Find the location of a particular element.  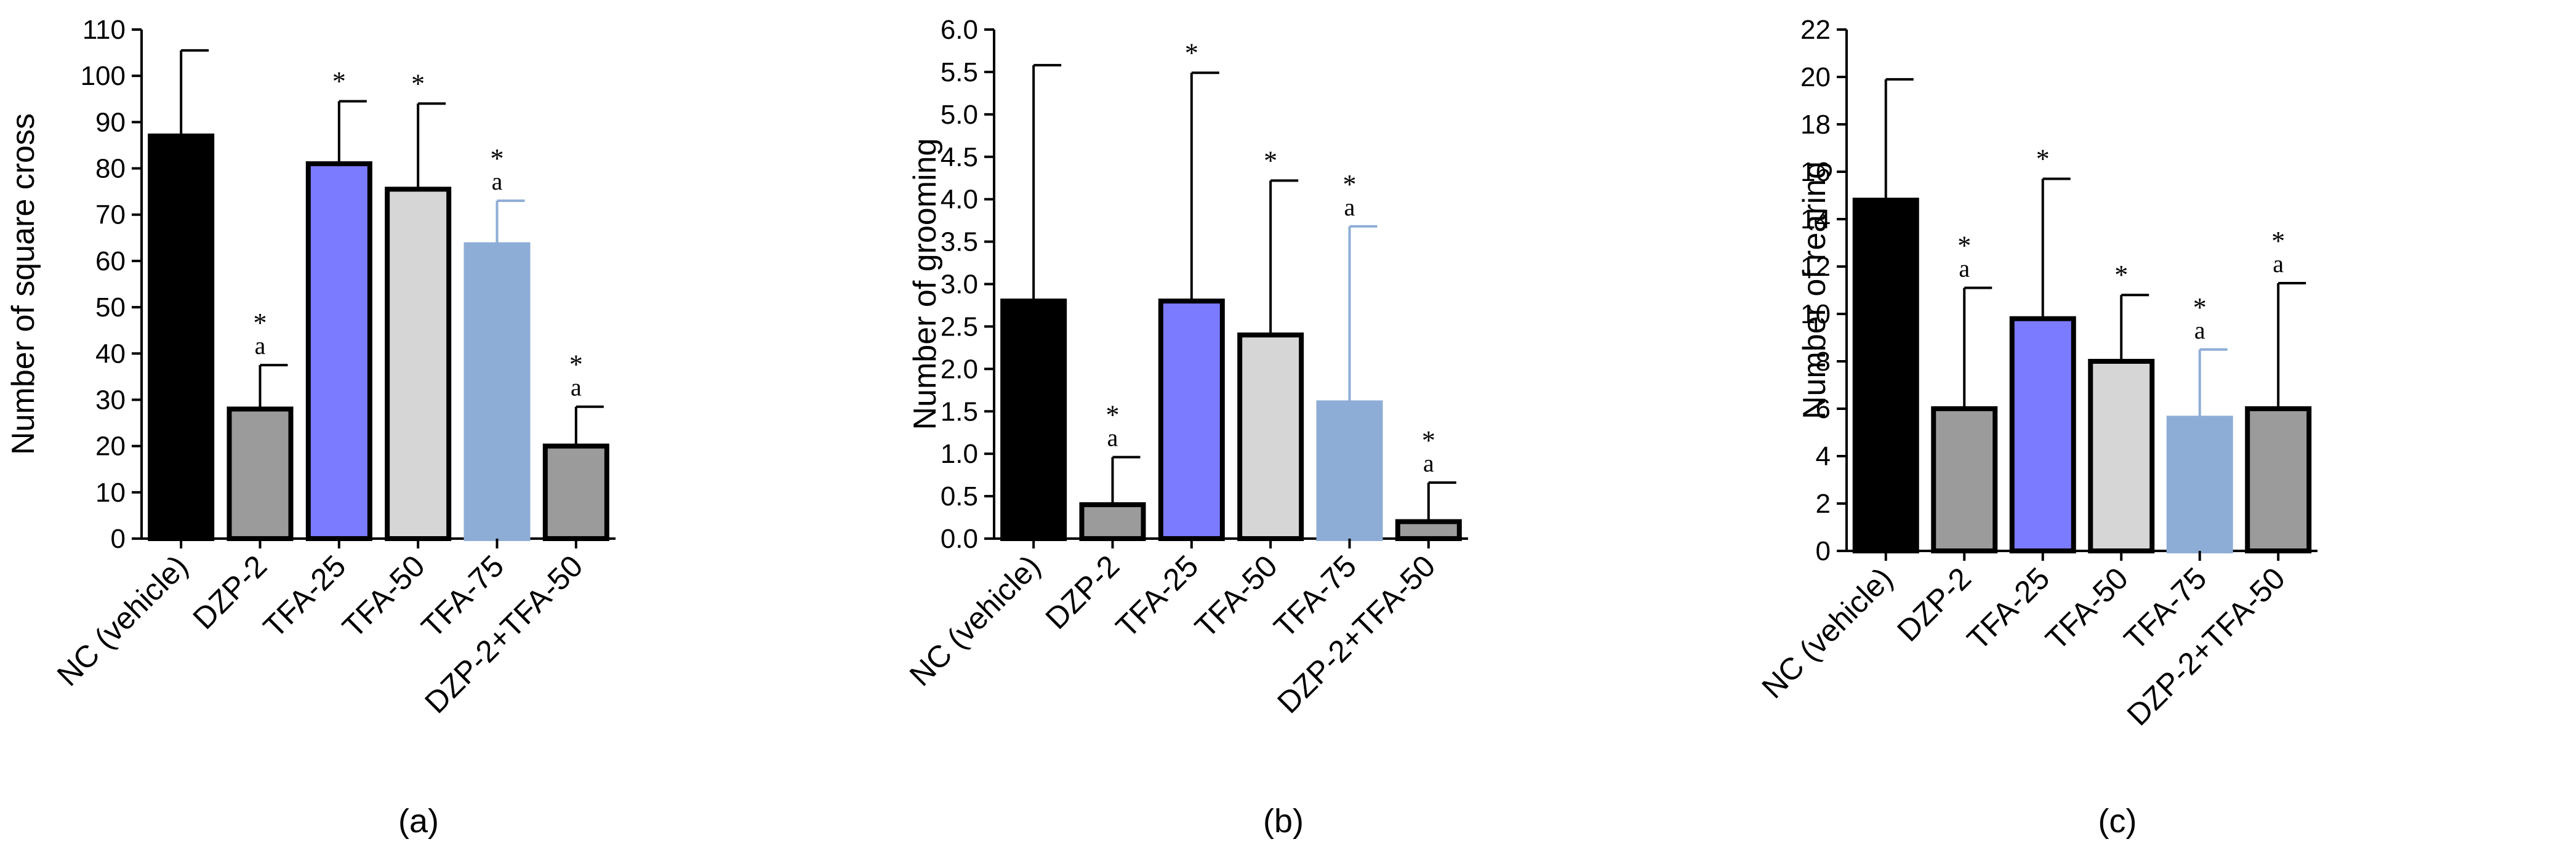

panel-0-y-tick-label: 10 is located at coordinates (110, 493).